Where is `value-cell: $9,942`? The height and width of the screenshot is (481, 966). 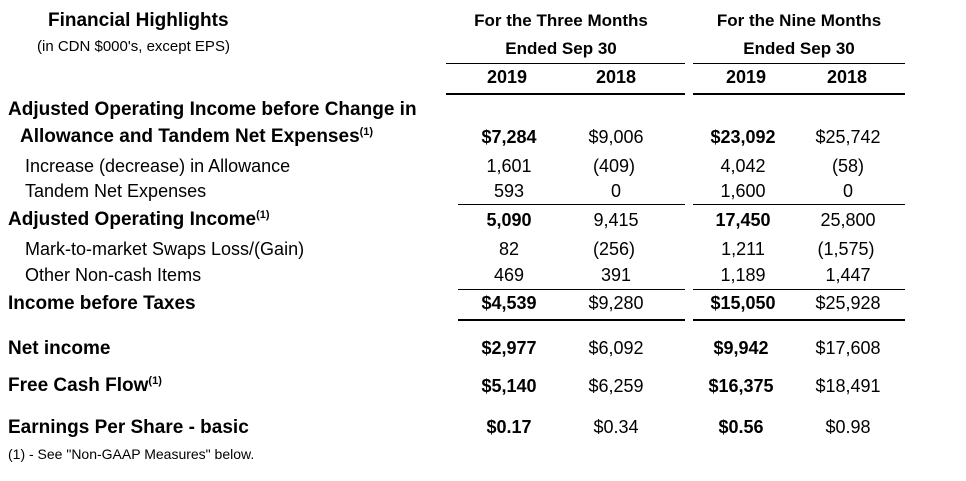 value-cell: $9,942 is located at coordinates (741, 348).